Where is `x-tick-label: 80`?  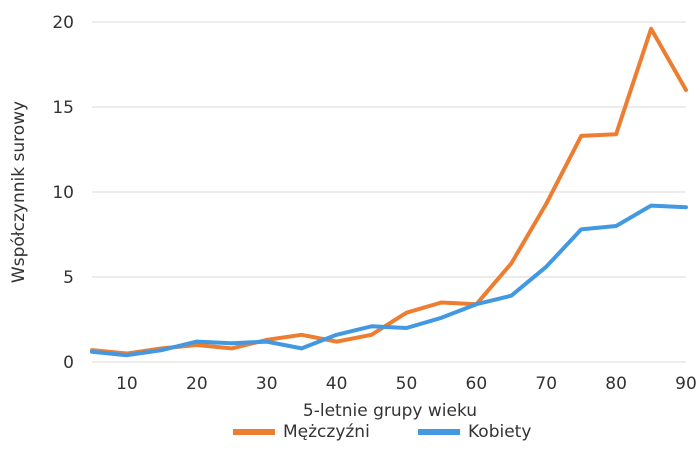
x-tick-label: 80 is located at coordinates (616, 384).